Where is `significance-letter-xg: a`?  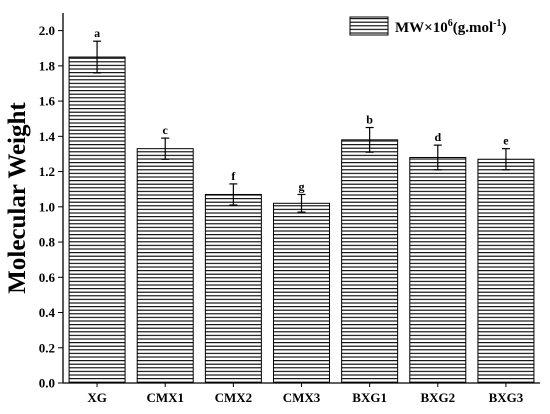
significance-letter-xg: a is located at coordinates (97, 33).